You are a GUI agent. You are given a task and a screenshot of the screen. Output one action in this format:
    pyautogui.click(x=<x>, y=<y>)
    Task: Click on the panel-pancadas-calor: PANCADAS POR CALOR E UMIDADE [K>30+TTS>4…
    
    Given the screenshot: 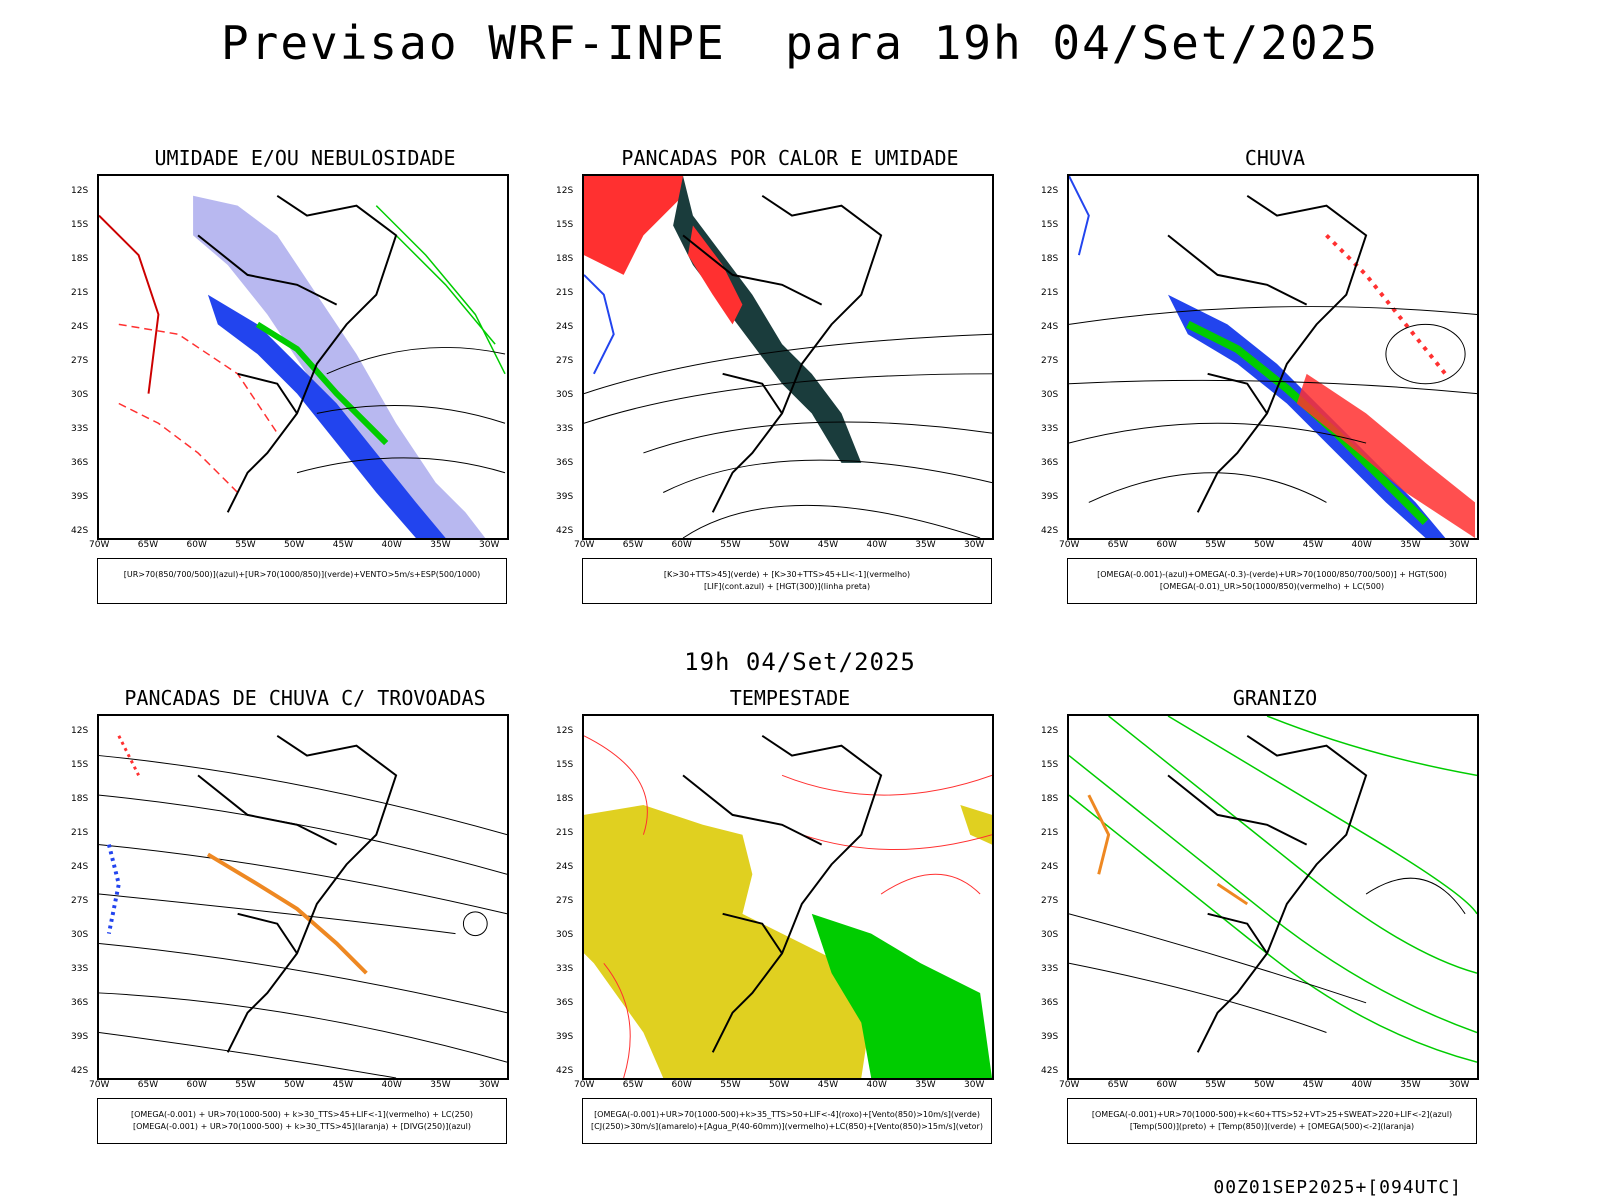 What is the action you would take?
    pyautogui.click(x=790, y=386)
    